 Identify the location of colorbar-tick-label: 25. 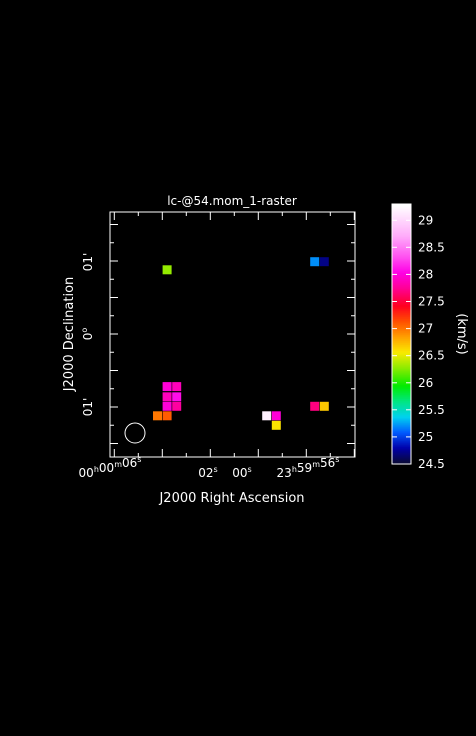
(425, 437).